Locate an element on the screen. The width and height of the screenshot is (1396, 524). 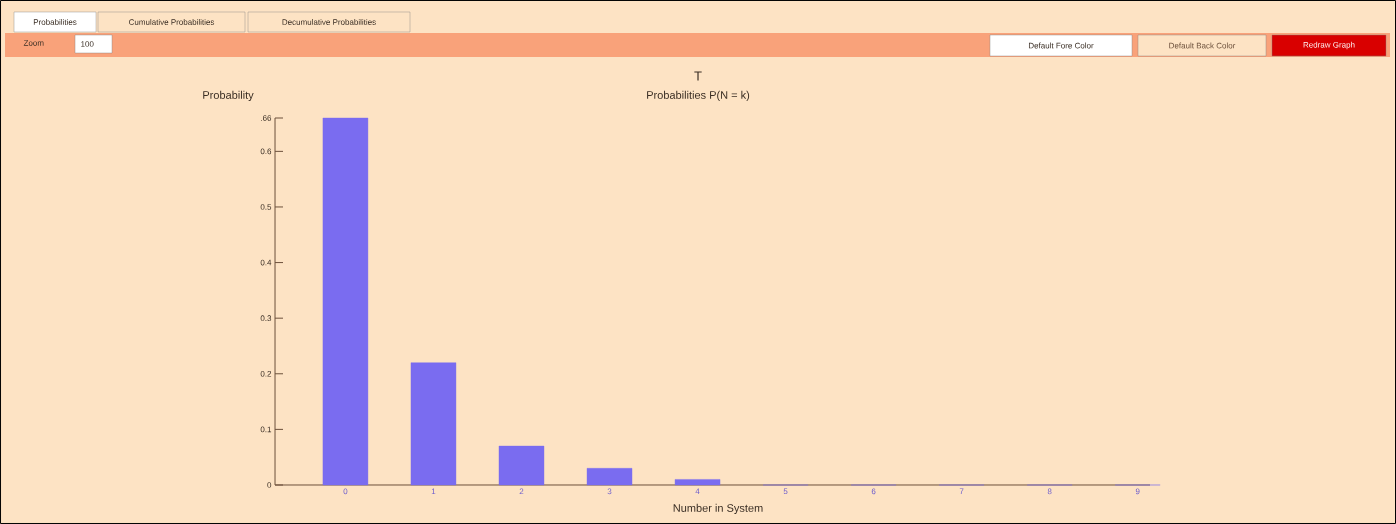
x-tick-label: 8 is located at coordinates (1049, 491).